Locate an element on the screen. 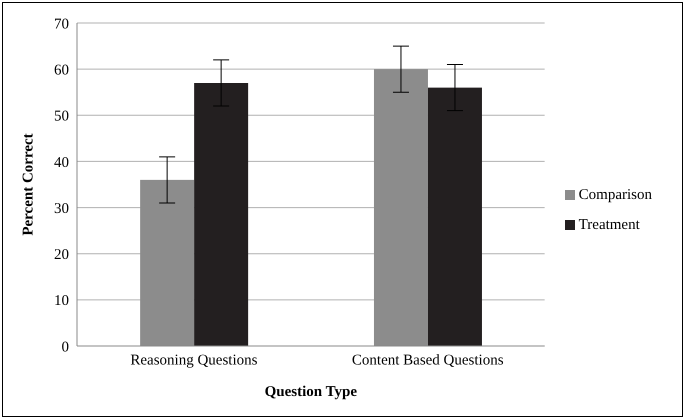 This screenshot has height=419, width=685. x-axis-title: Question Type is located at coordinates (311, 392).